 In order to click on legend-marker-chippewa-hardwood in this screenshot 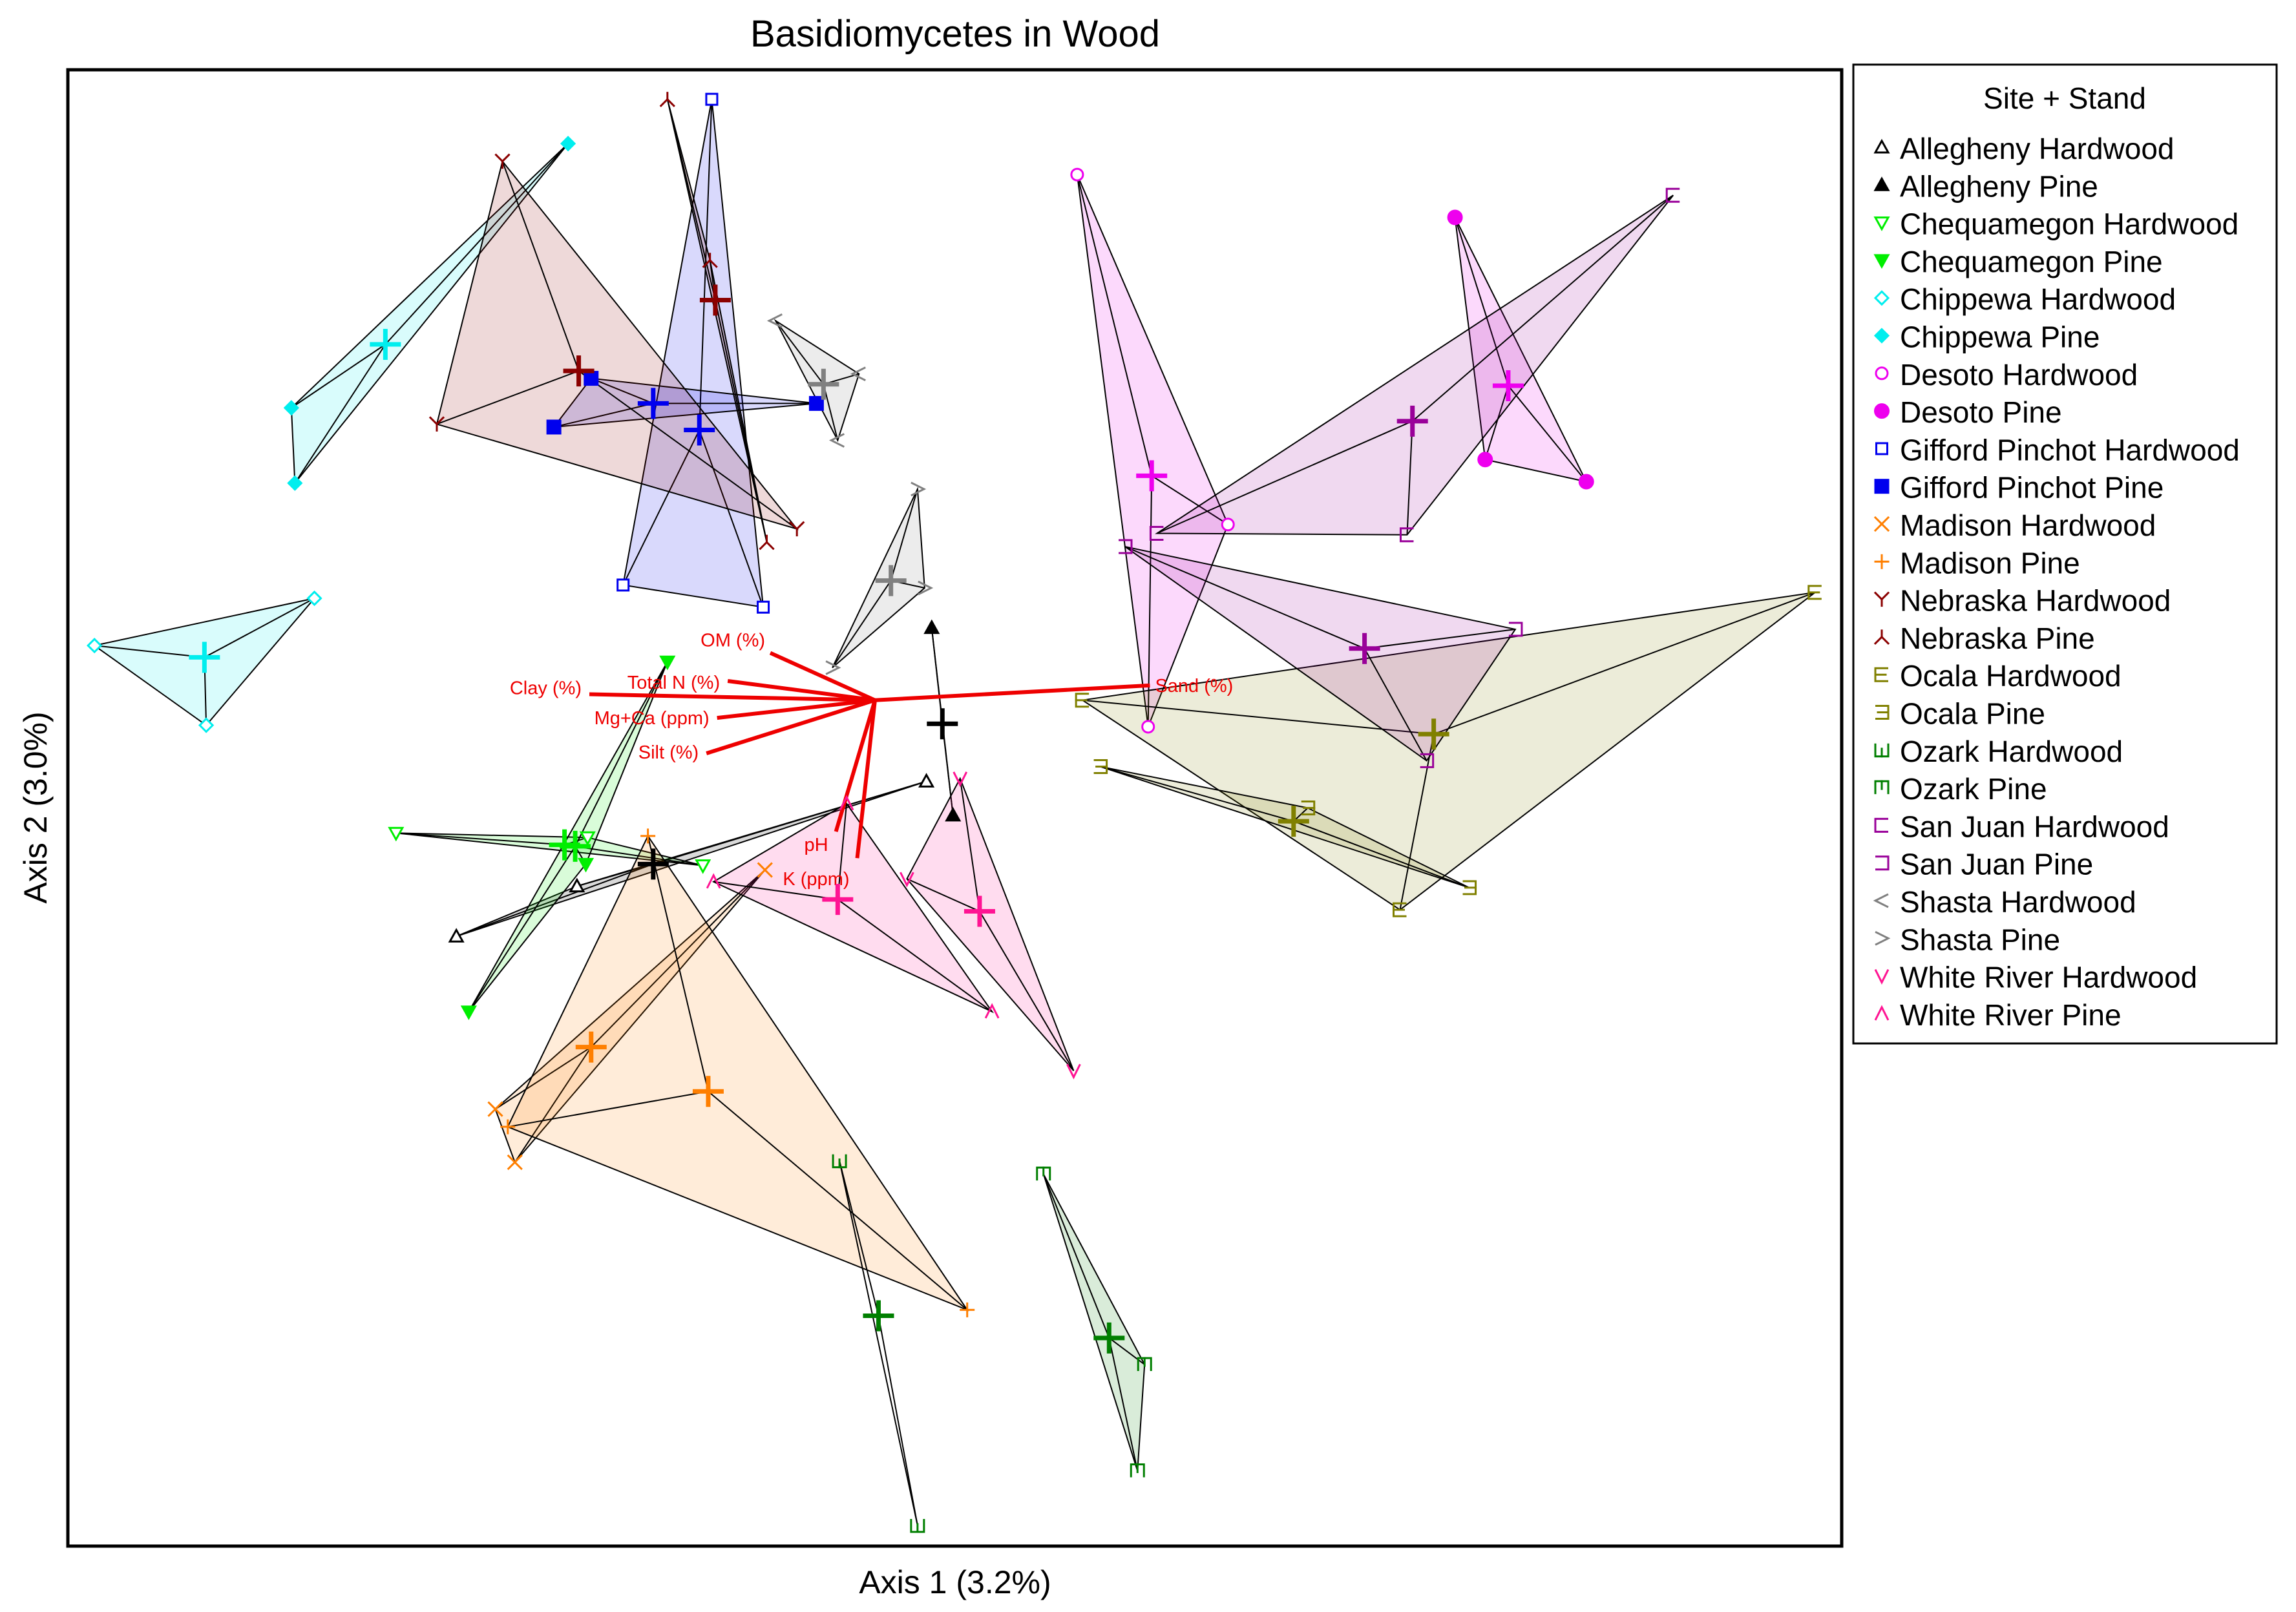, I will do `click(1881, 298)`.